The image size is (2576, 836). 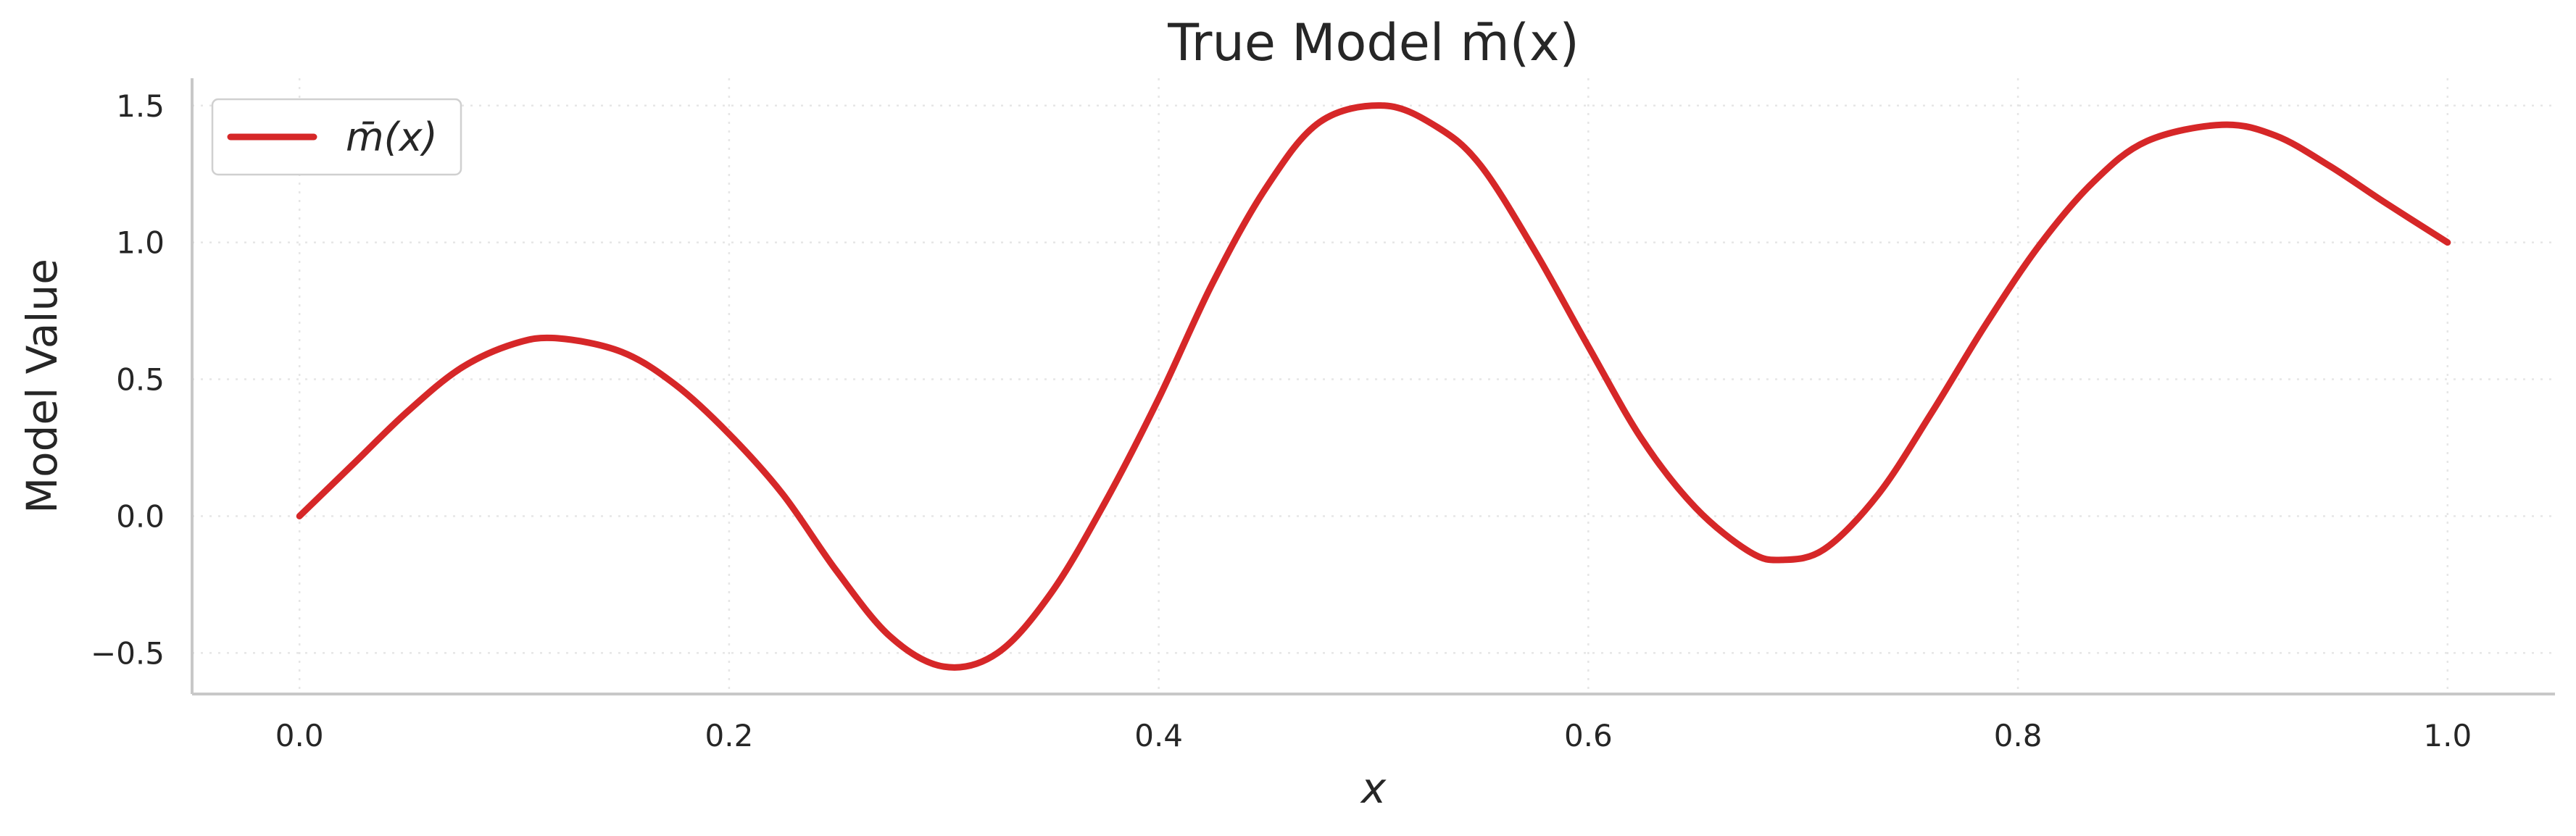 I want to click on y-tick-label: 0.0, so click(x=140, y=516).